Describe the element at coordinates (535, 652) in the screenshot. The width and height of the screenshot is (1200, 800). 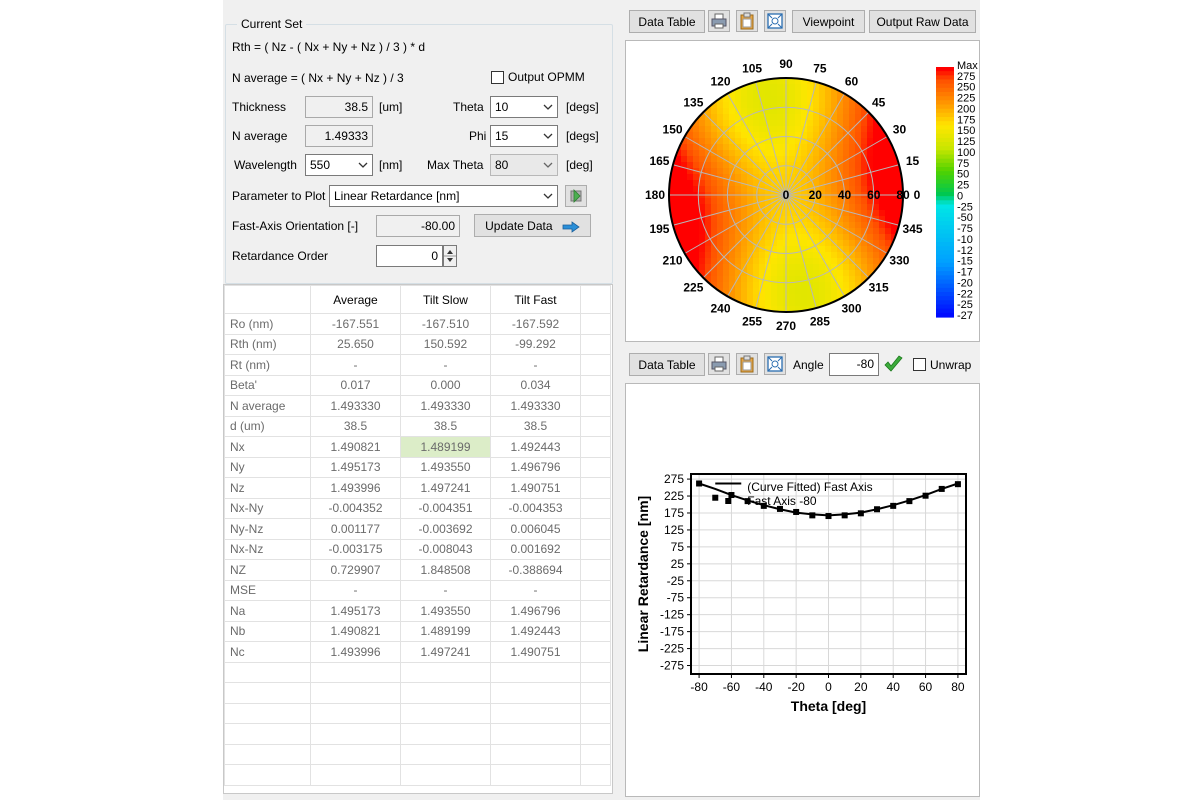
I see `table-cell: 1.490751` at that location.